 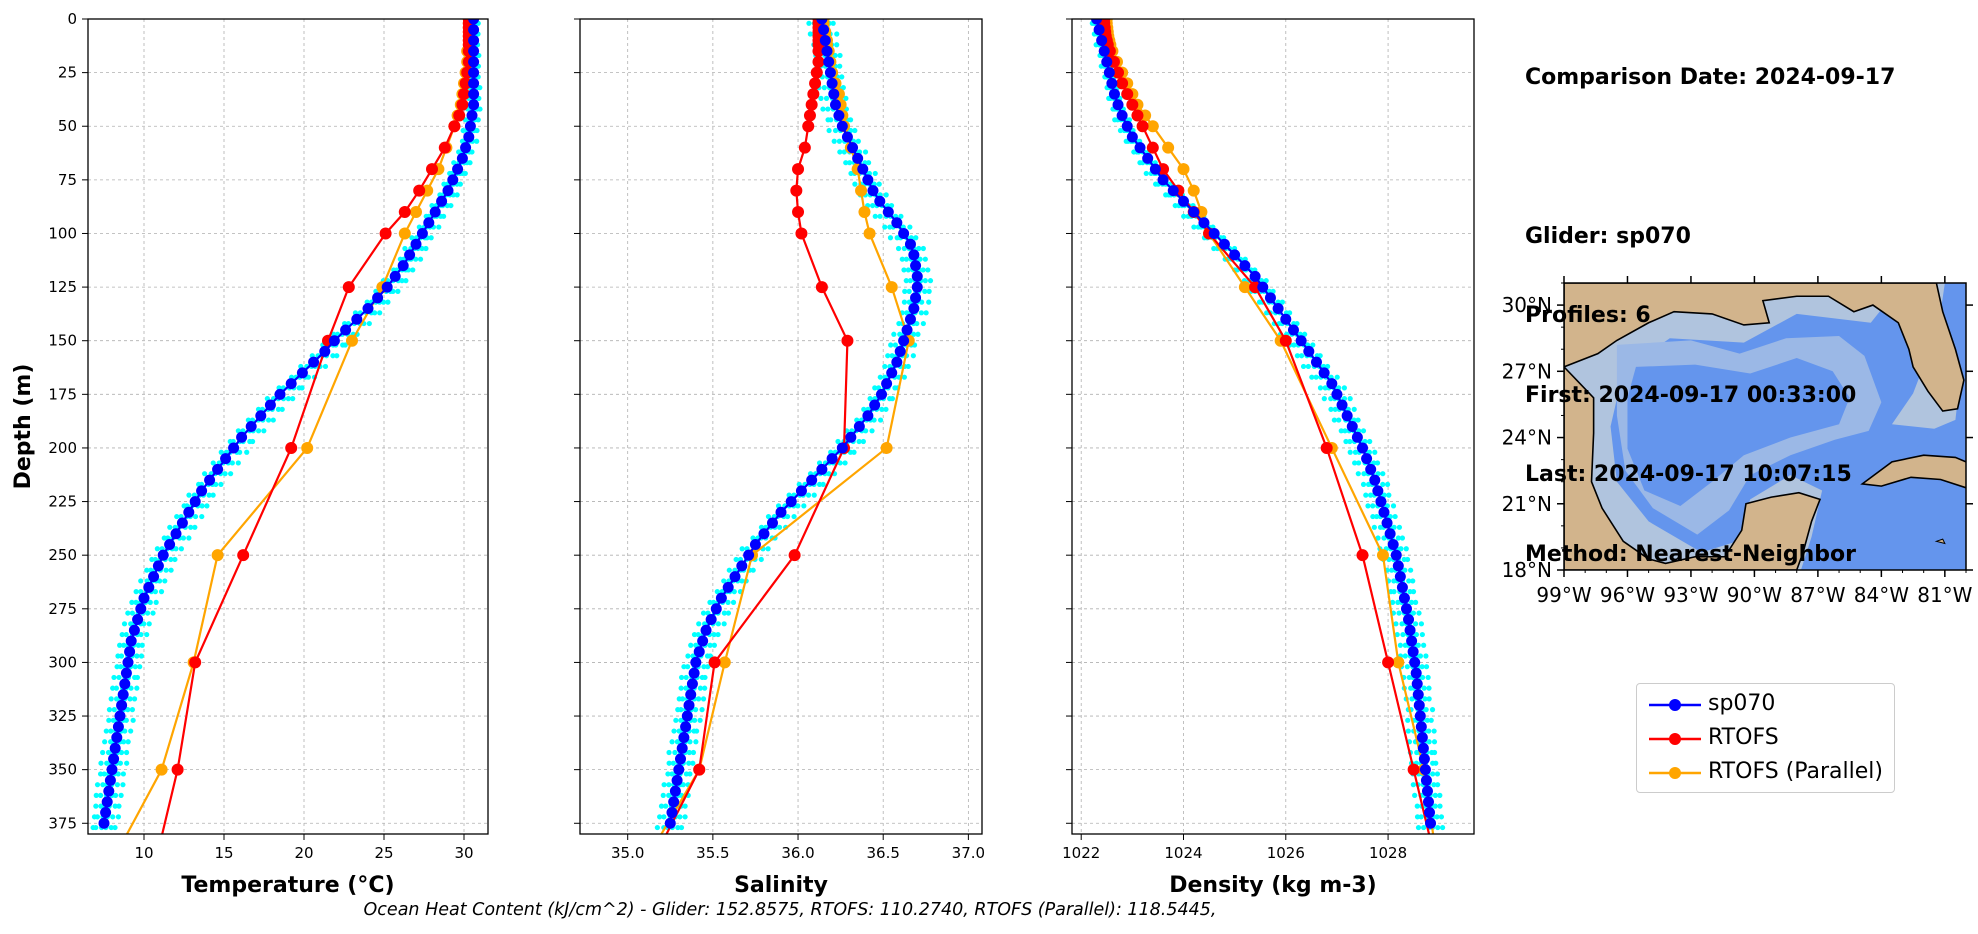 I want to click on lon-tick-label: 84°W, so click(x=1881, y=595).